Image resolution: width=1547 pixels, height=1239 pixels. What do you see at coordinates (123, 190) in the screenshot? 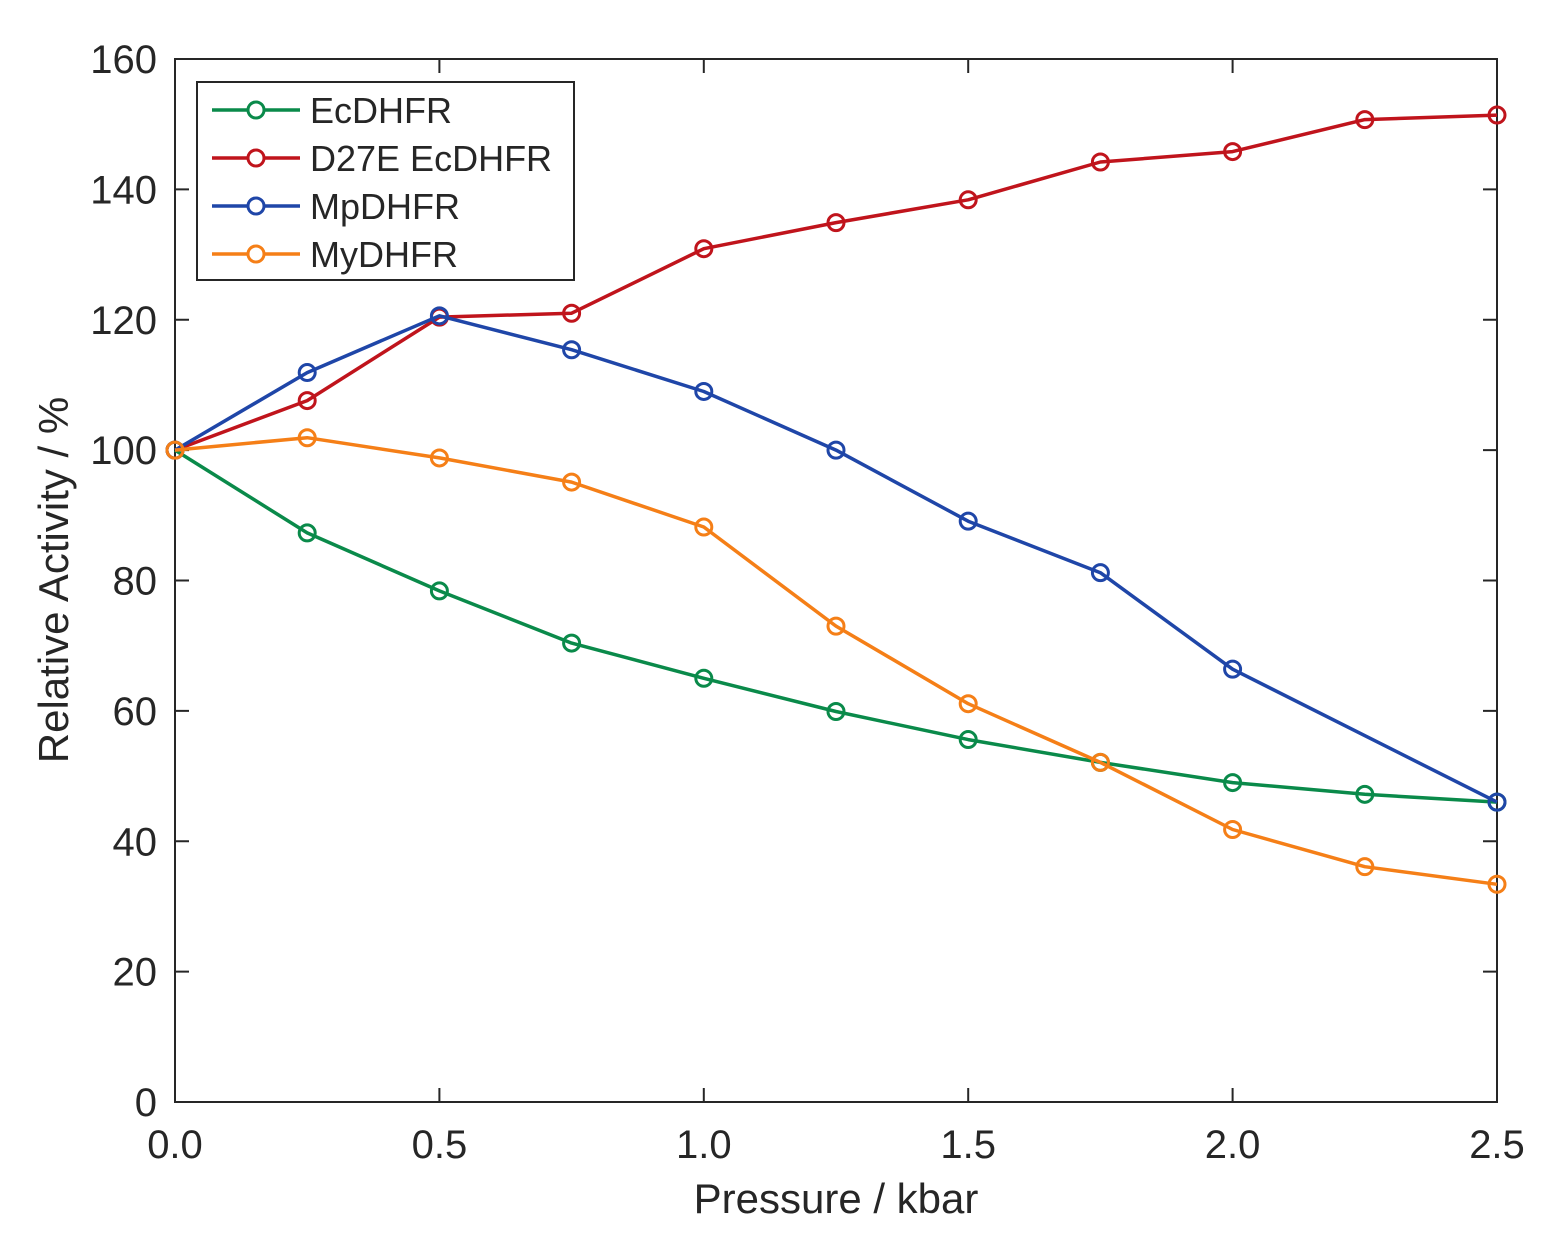
I see `y-tick-label: 140` at bounding box center [123, 190].